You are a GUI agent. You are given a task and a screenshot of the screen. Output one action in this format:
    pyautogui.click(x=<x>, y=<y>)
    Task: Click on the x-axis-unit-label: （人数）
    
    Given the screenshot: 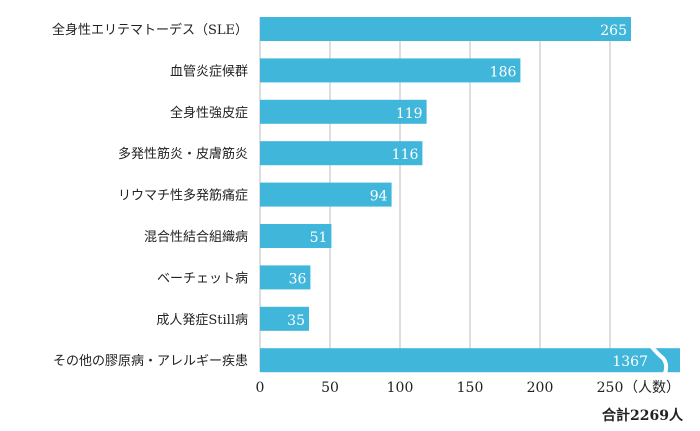 What is the action you would take?
    pyautogui.click(x=652, y=388)
    